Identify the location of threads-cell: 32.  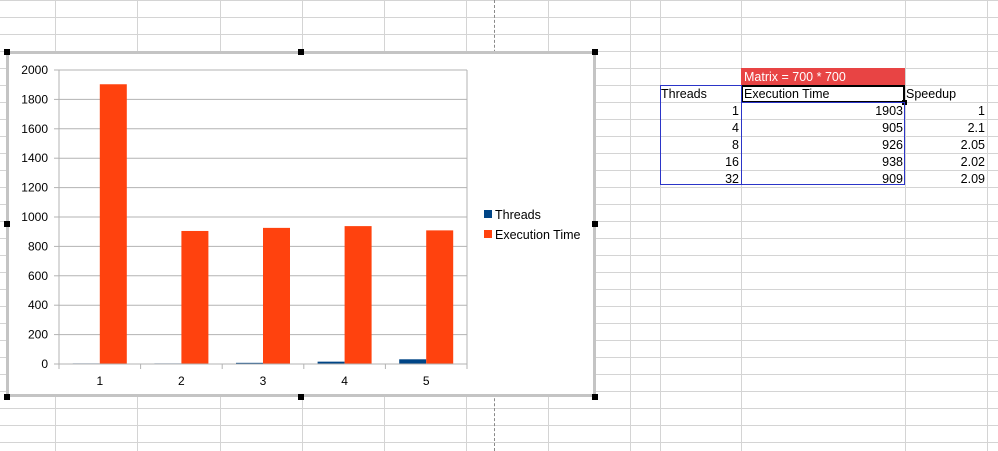
(732, 179).